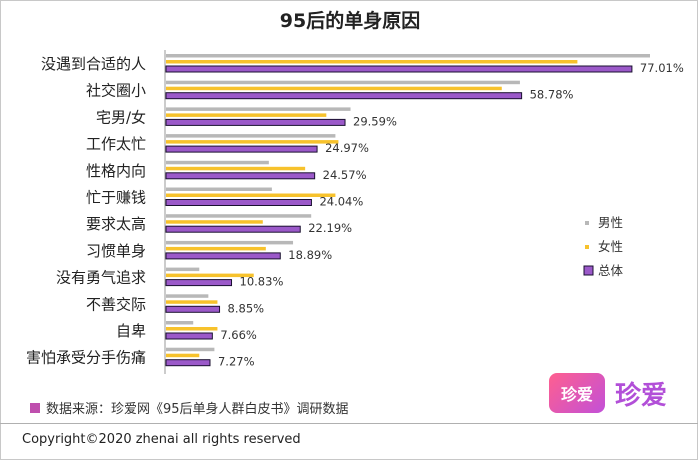  I want to click on legend-swatch-female, so click(587, 247).